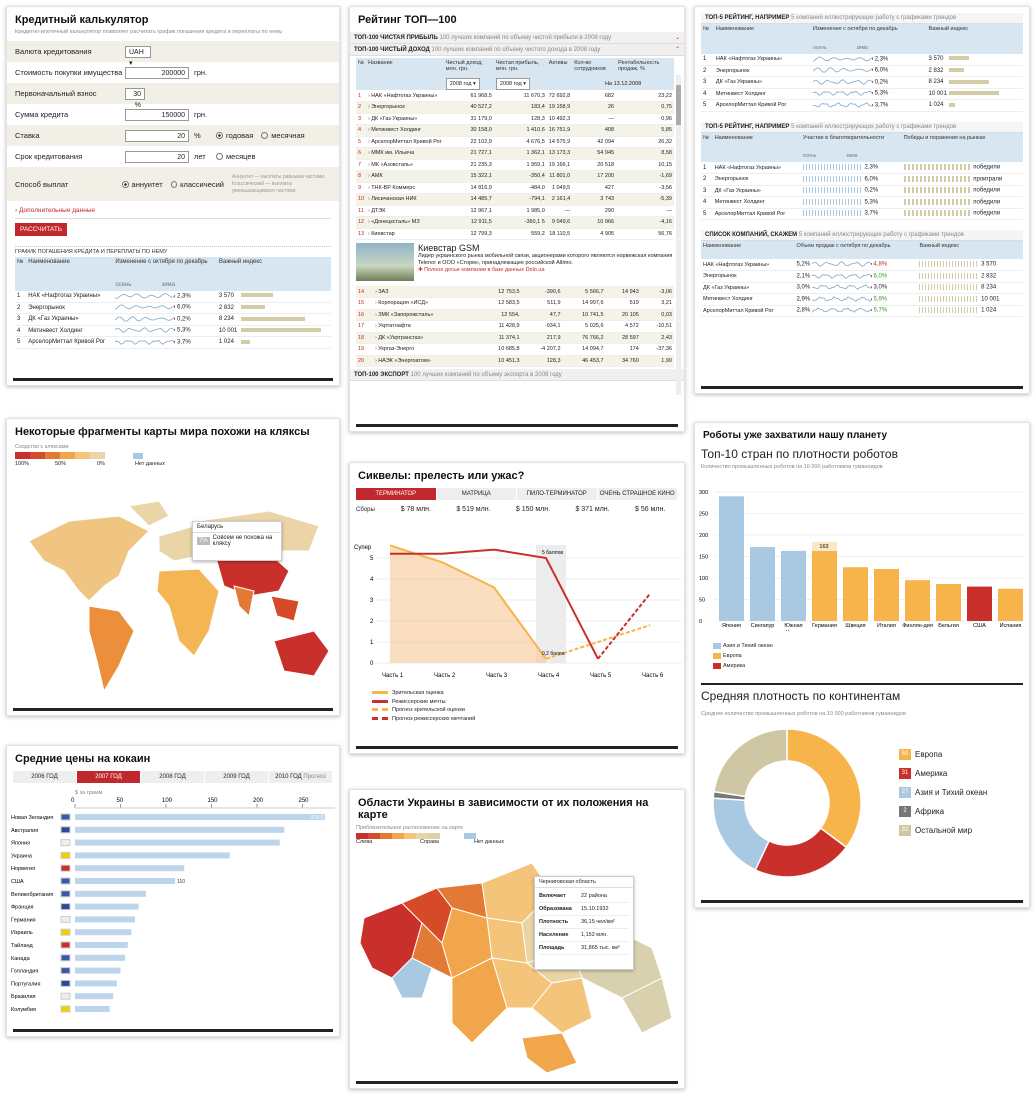 The image size is (1036, 1095). I want to click on donut-legend-item: 2 Африка, so click(943, 811).